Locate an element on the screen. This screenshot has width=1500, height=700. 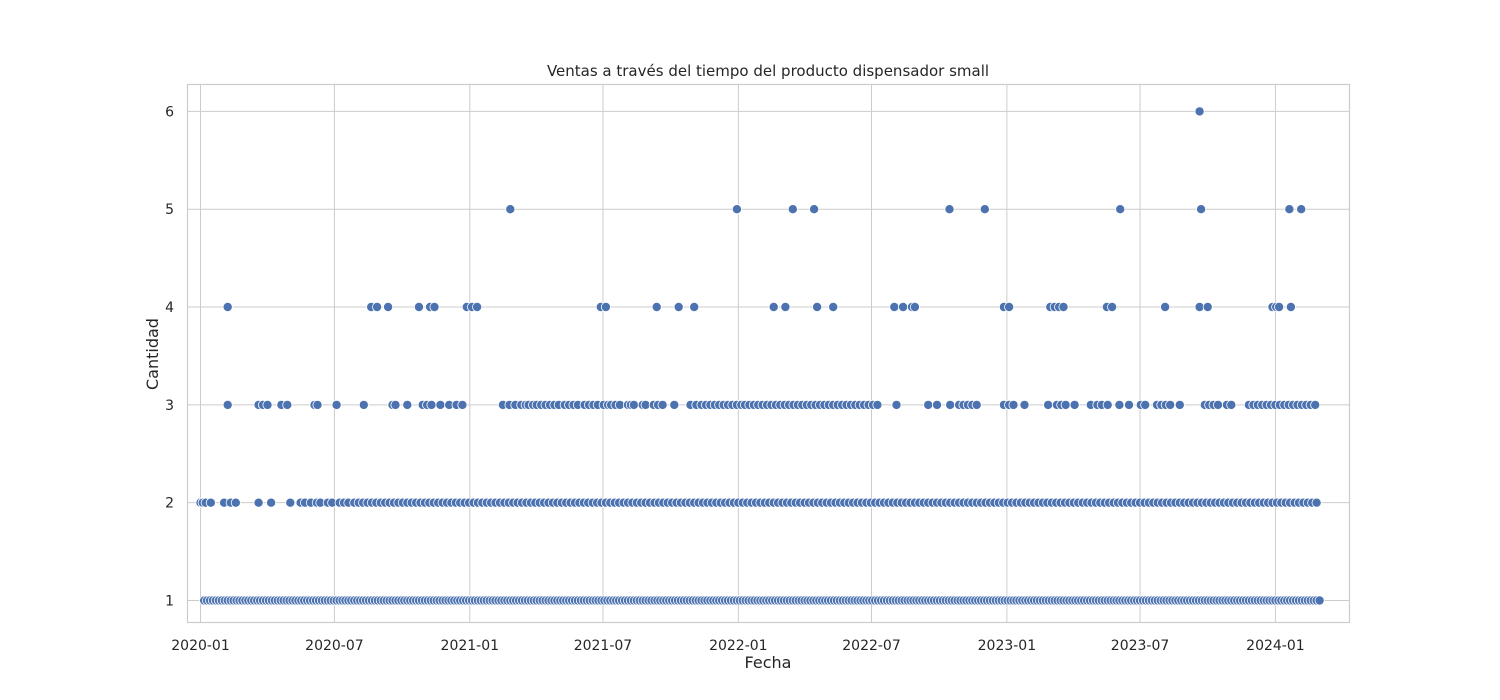
x-axis-title: Fecha is located at coordinates (768, 662).